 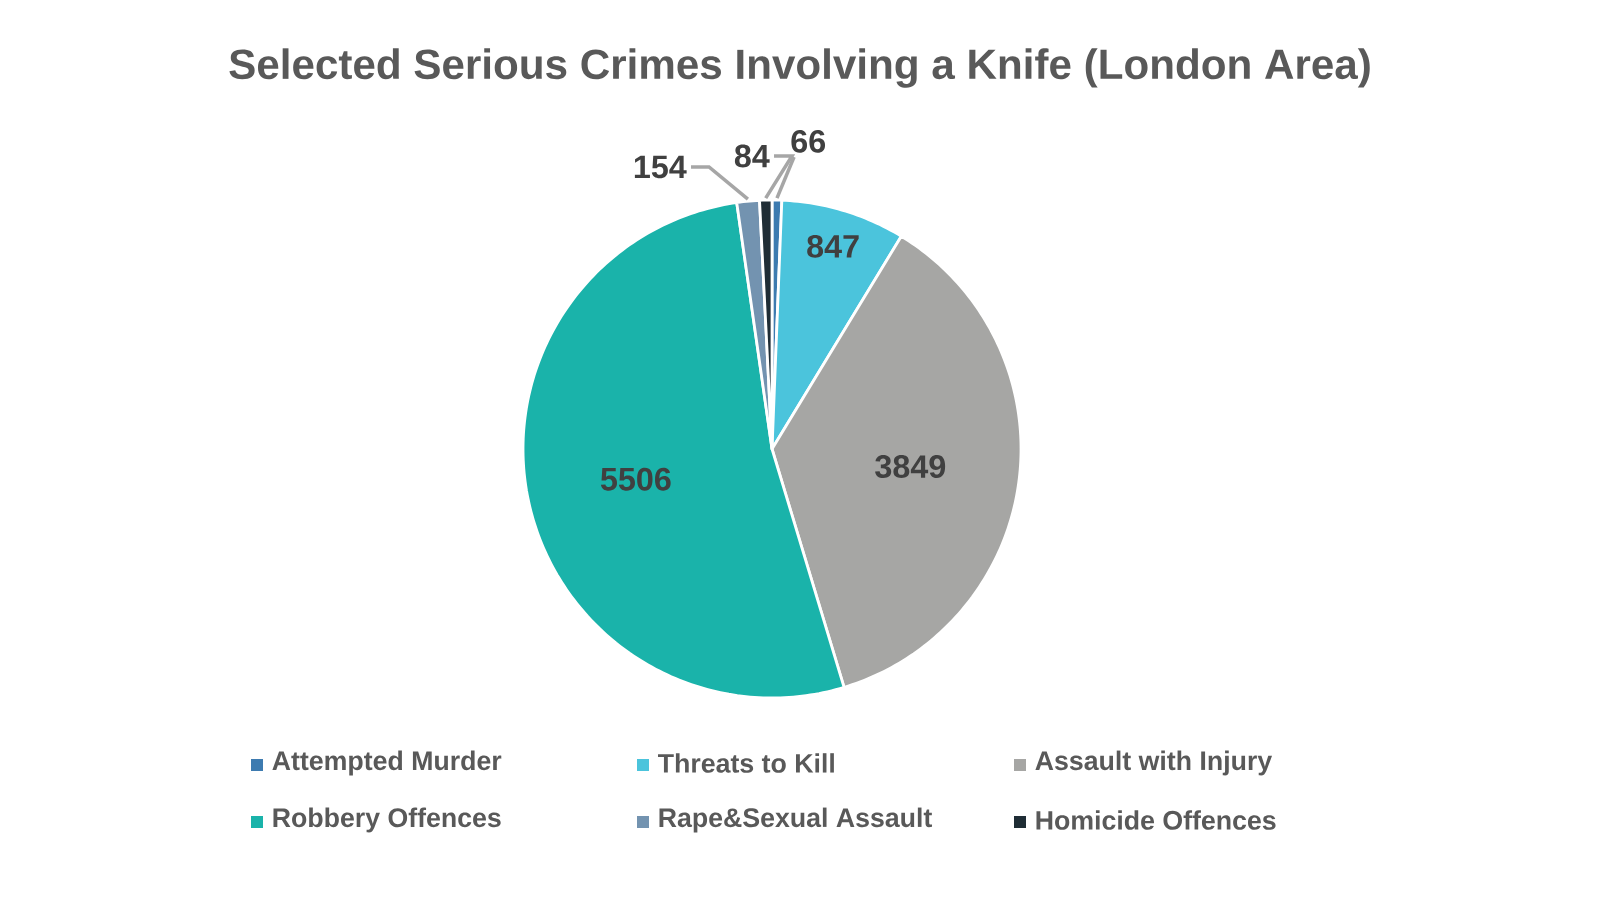 I want to click on legend-label: Threats to Kill, so click(x=746, y=763).